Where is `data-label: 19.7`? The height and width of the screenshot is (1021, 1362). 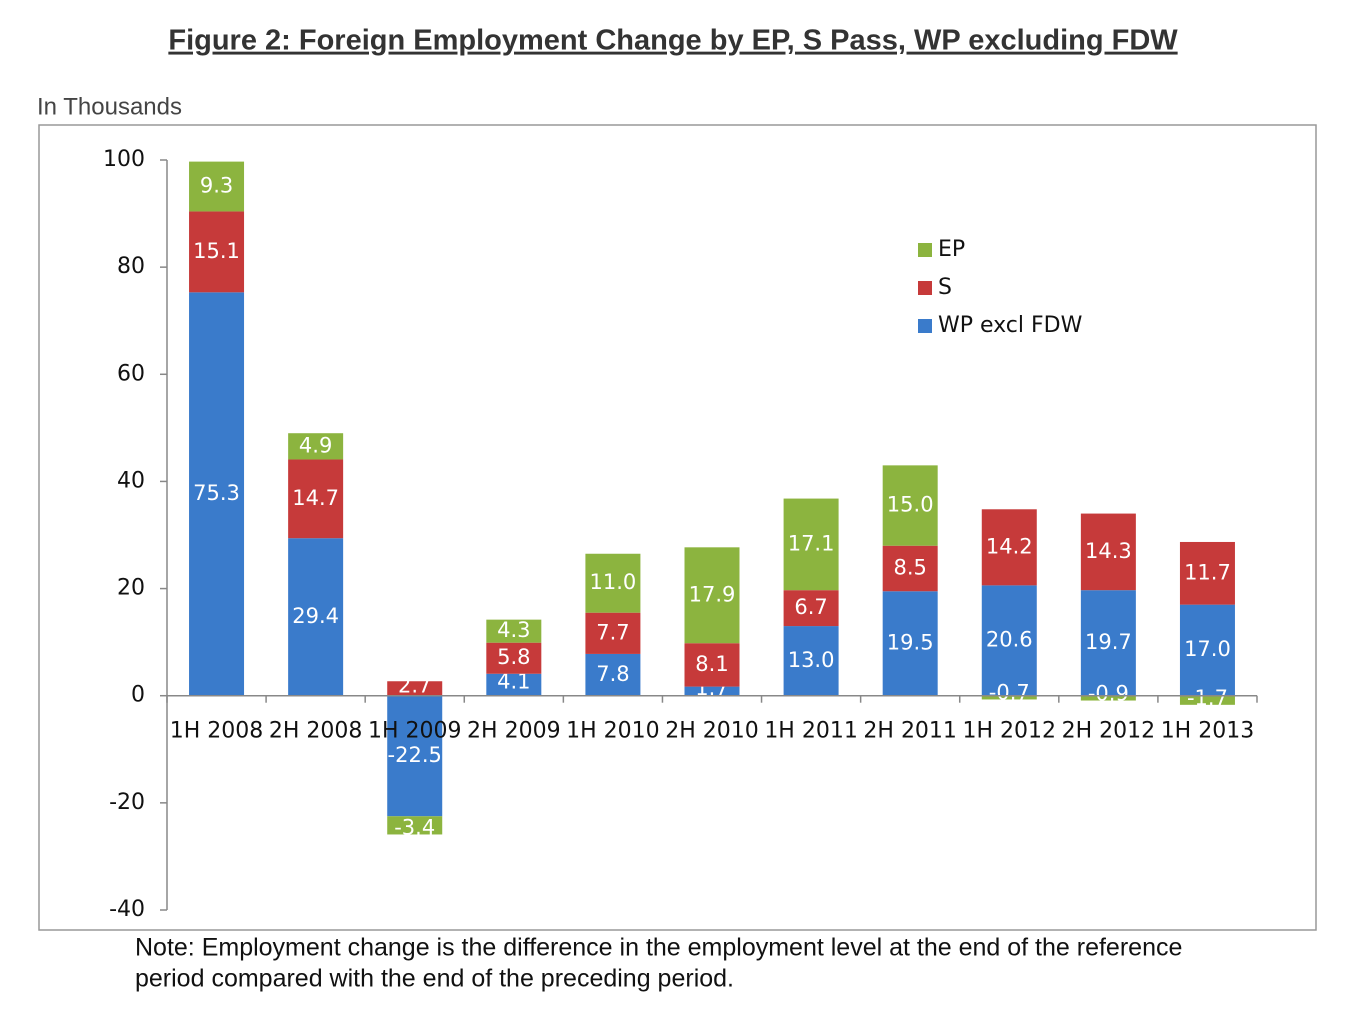 data-label: 19.7 is located at coordinates (1108, 642).